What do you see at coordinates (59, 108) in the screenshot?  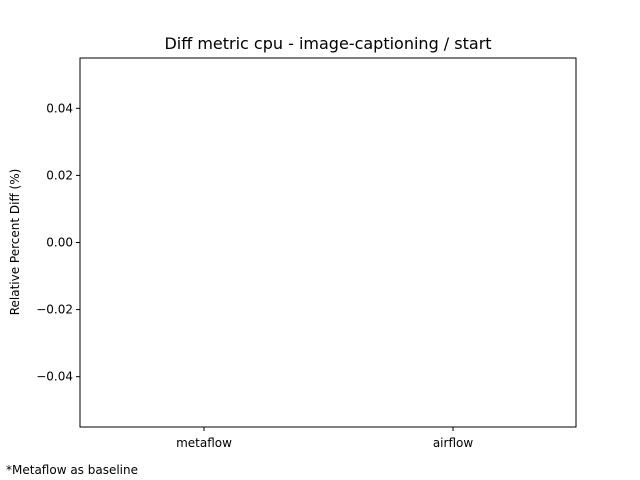 I see `y-tick-label: 0.04` at bounding box center [59, 108].